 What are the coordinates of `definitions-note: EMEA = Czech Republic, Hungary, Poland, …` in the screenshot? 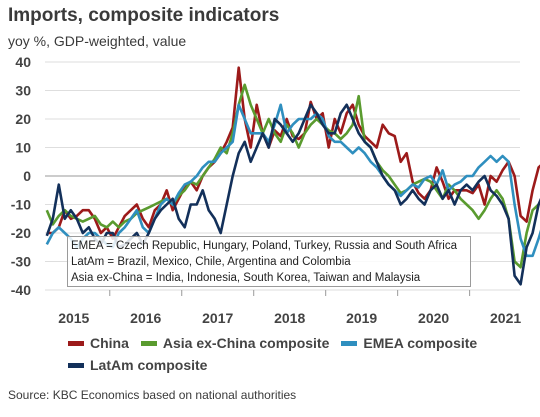 It's located at (269, 261).